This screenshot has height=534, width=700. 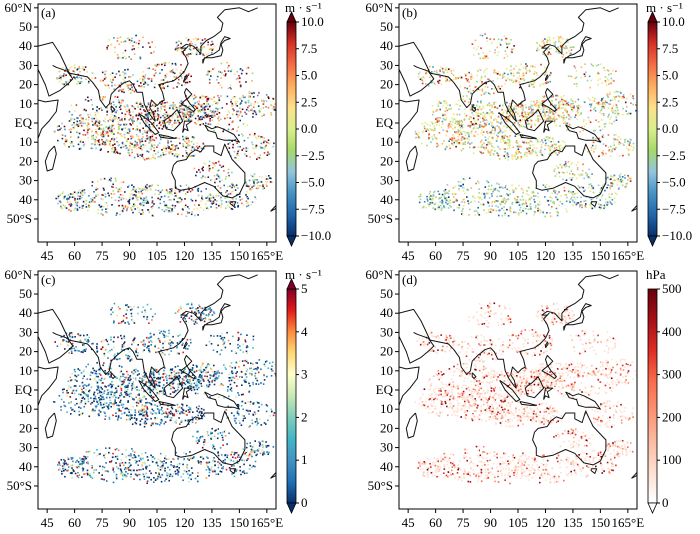 What do you see at coordinates (386, 160) in the screenshot?
I see `lat-label: 20` at bounding box center [386, 160].